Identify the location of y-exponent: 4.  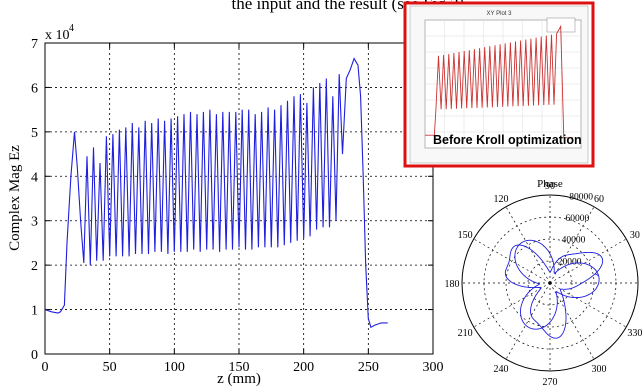
(71, 28).